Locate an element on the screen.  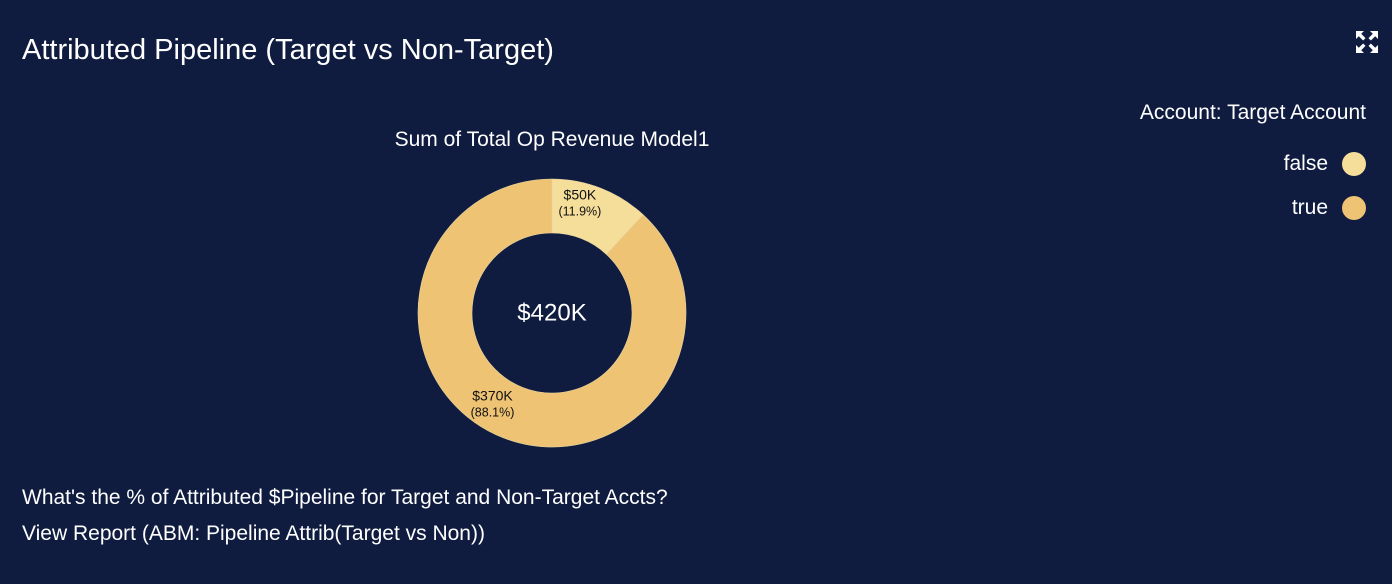
slice-percent-label: (11.9%) is located at coordinates (579, 212).